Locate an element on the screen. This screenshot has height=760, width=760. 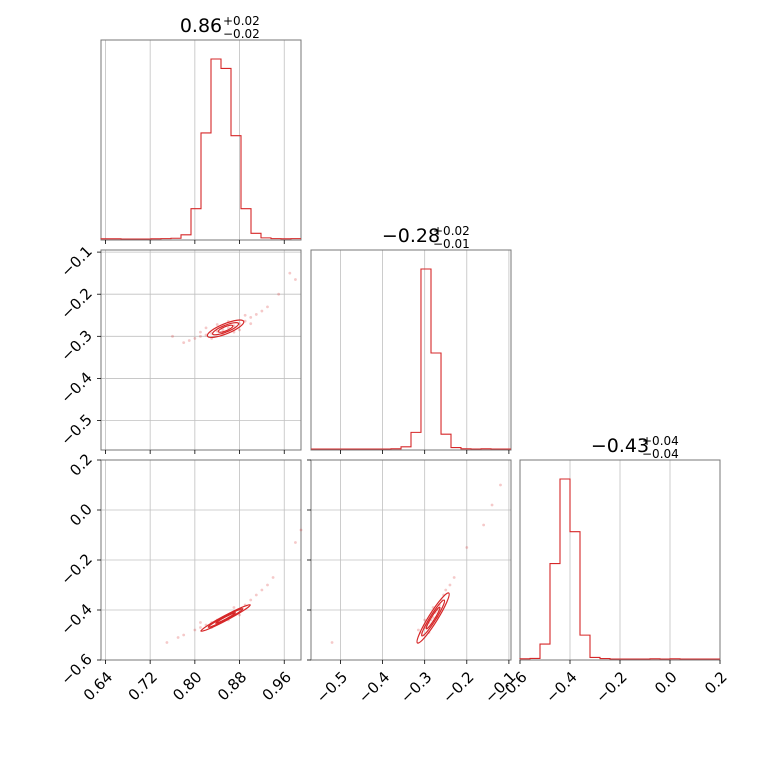
x-tick-label: 0.72 is located at coordinates (143, 686).